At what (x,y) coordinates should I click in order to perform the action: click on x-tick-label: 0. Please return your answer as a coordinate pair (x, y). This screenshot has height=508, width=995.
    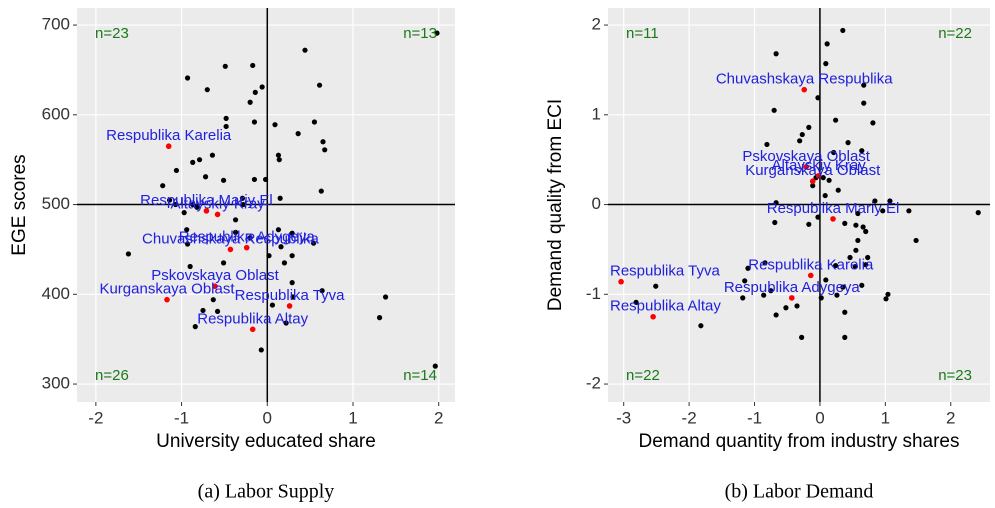
    Looking at the image, I should click on (819, 417).